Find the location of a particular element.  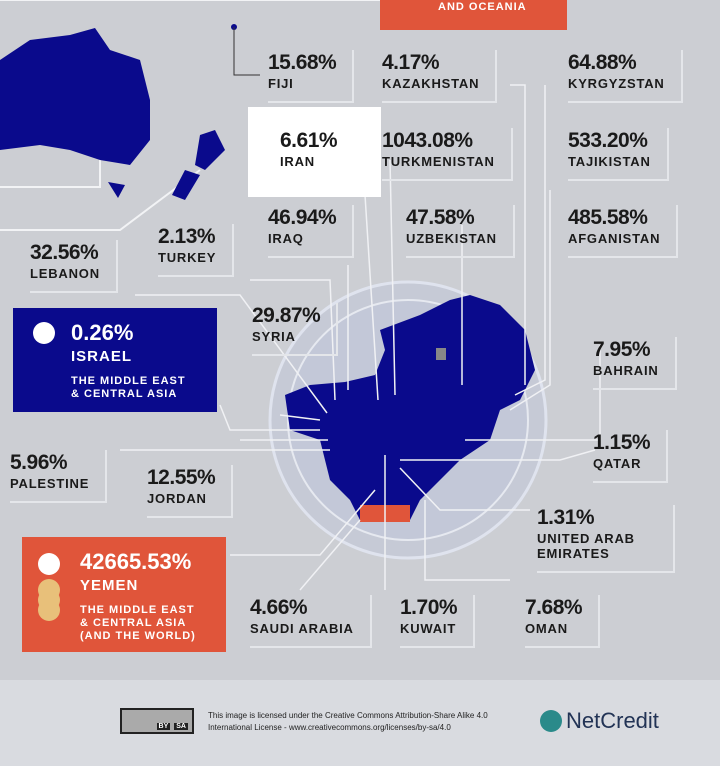

value: 533.20% is located at coordinates (608, 140).